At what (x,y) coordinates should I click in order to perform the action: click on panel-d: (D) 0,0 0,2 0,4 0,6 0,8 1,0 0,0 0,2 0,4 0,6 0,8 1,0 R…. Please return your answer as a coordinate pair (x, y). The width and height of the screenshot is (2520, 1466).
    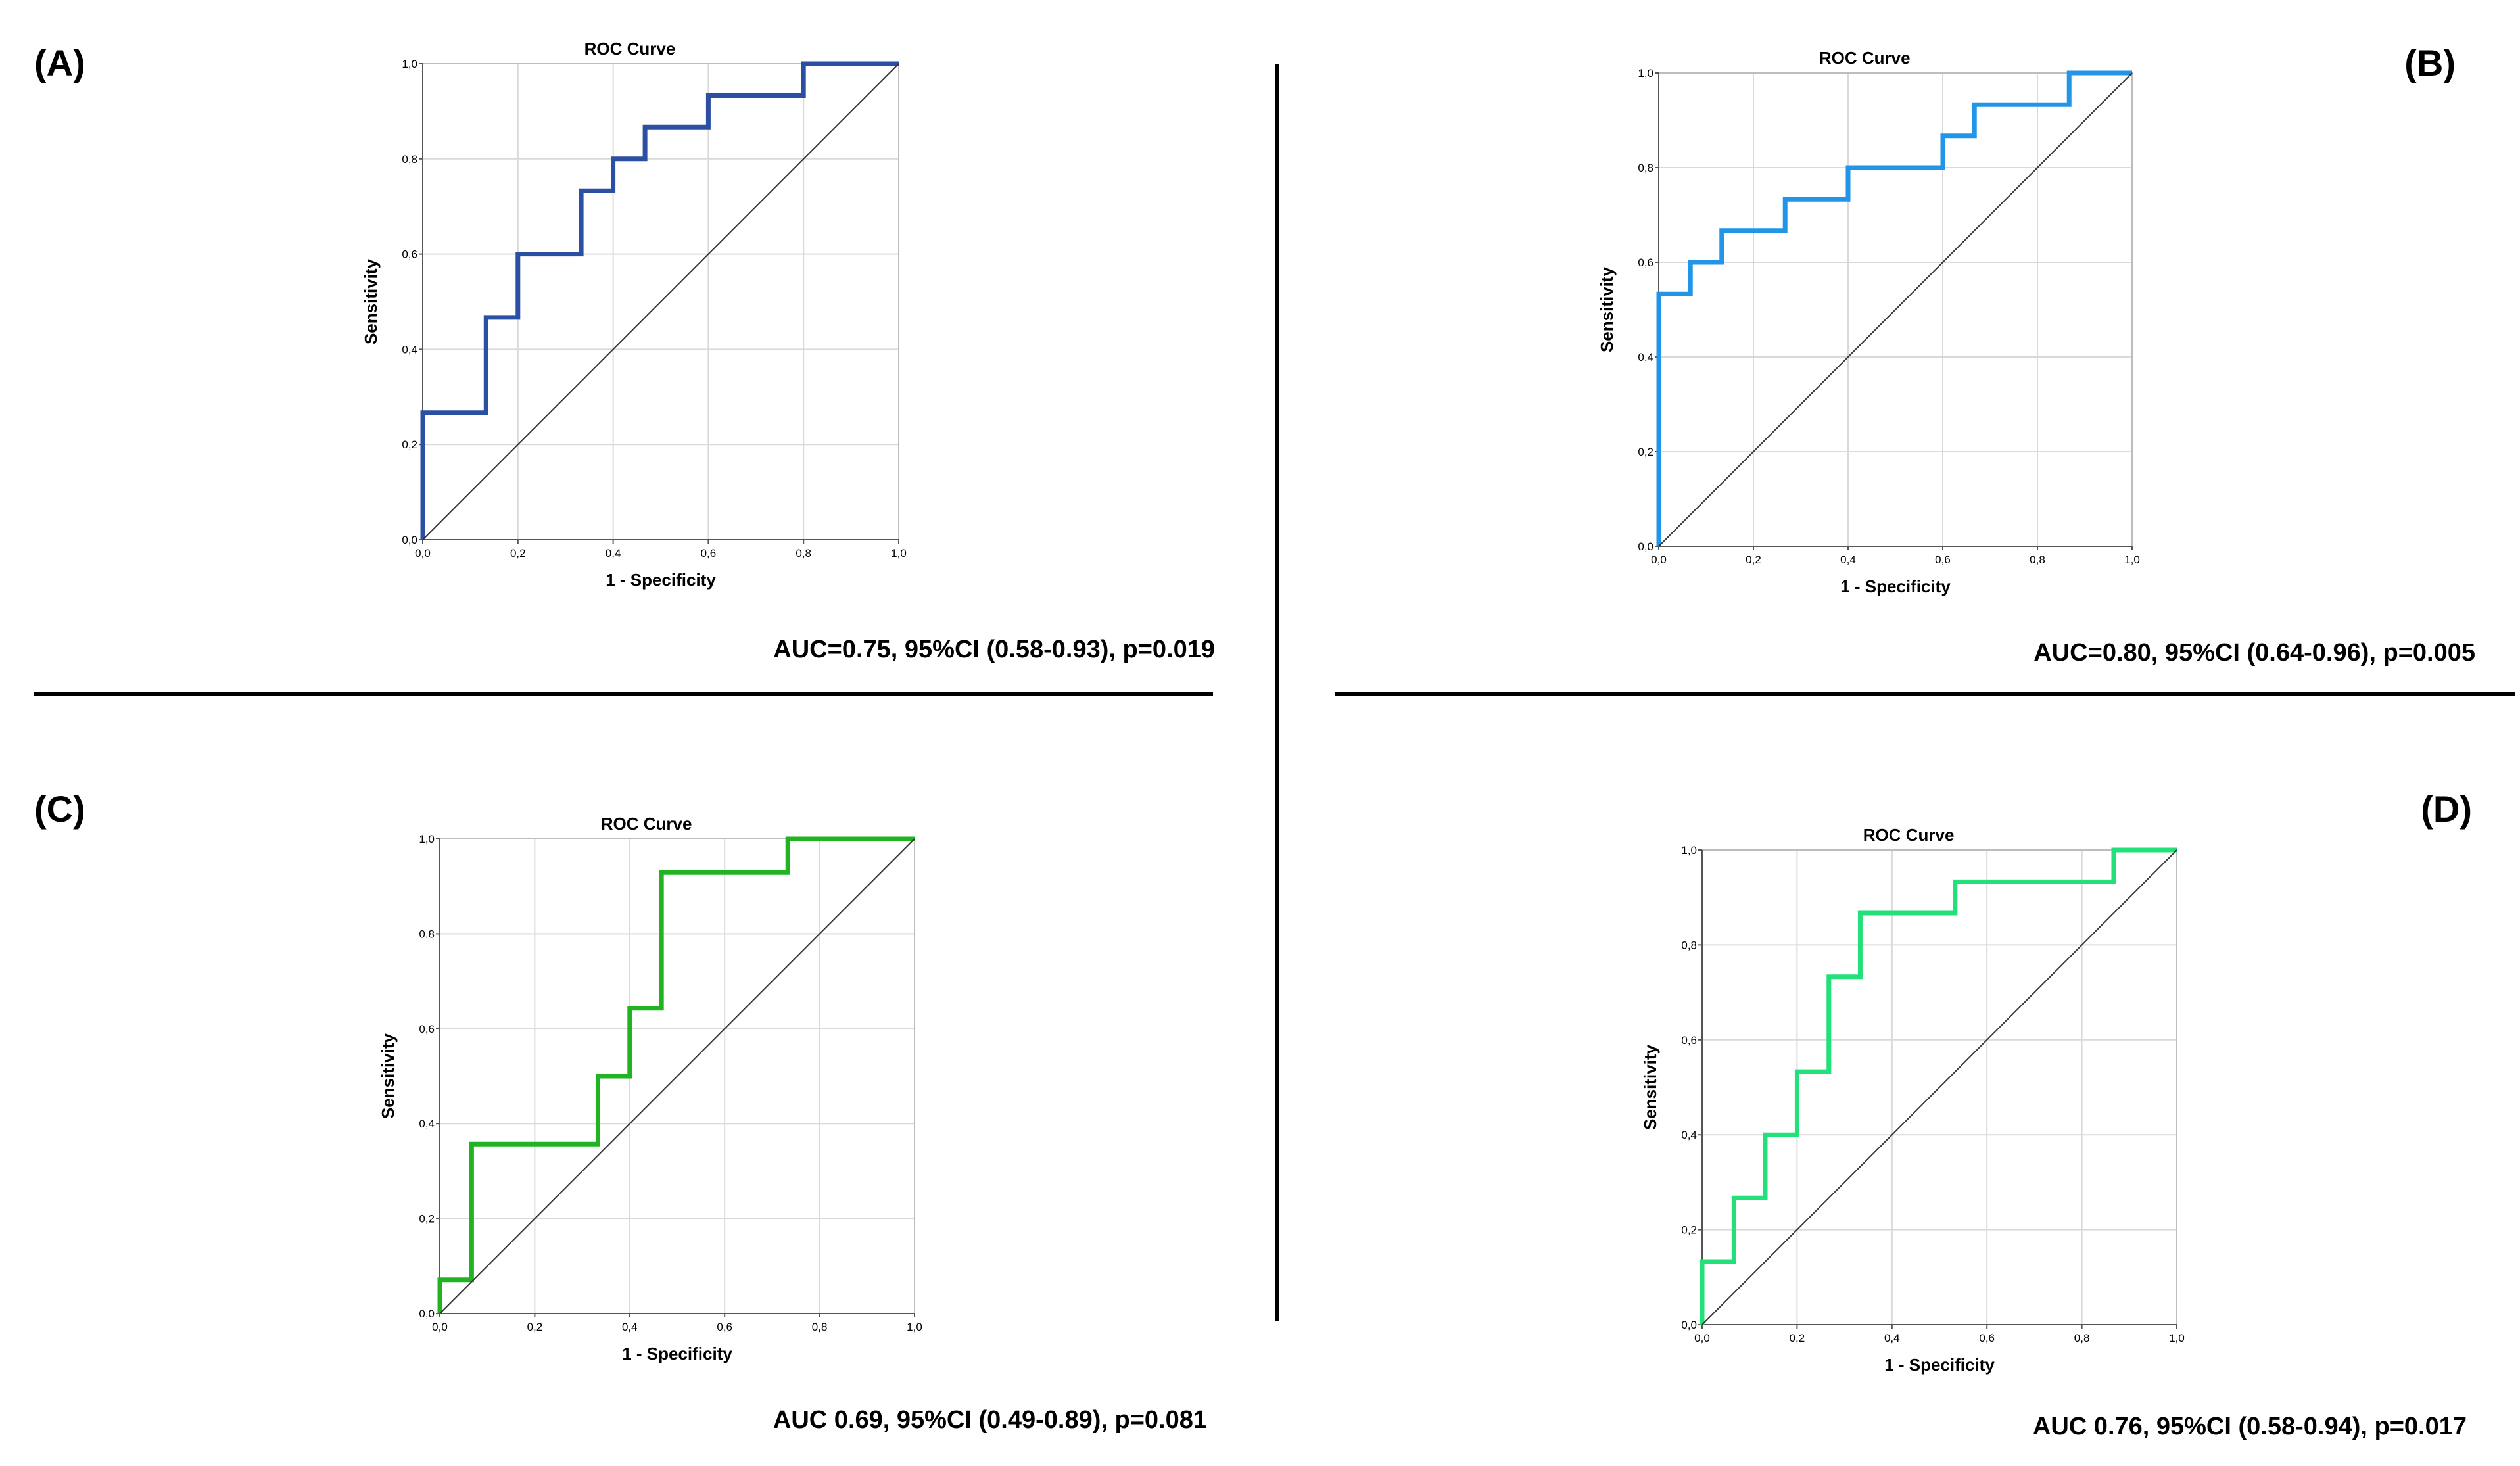
    Looking at the image, I should click on (2056, 1114).